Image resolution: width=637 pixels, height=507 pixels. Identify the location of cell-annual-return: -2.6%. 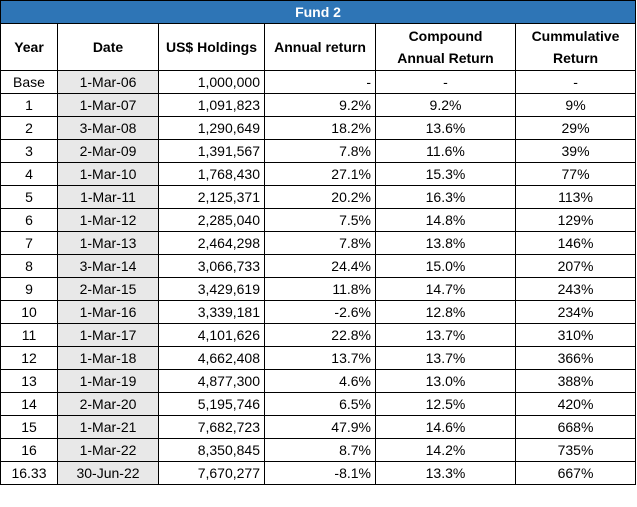
(320, 312).